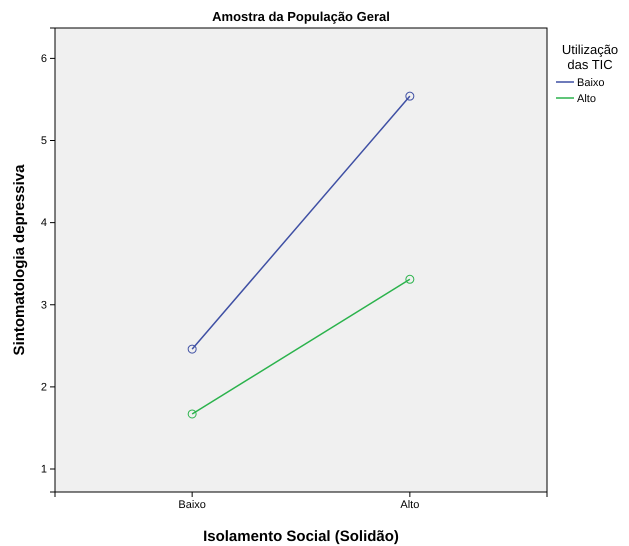 The height and width of the screenshot is (546, 629). Describe the element at coordinates (43, 305) in the screenshot. I see `y-tick-label: 3` at that location.